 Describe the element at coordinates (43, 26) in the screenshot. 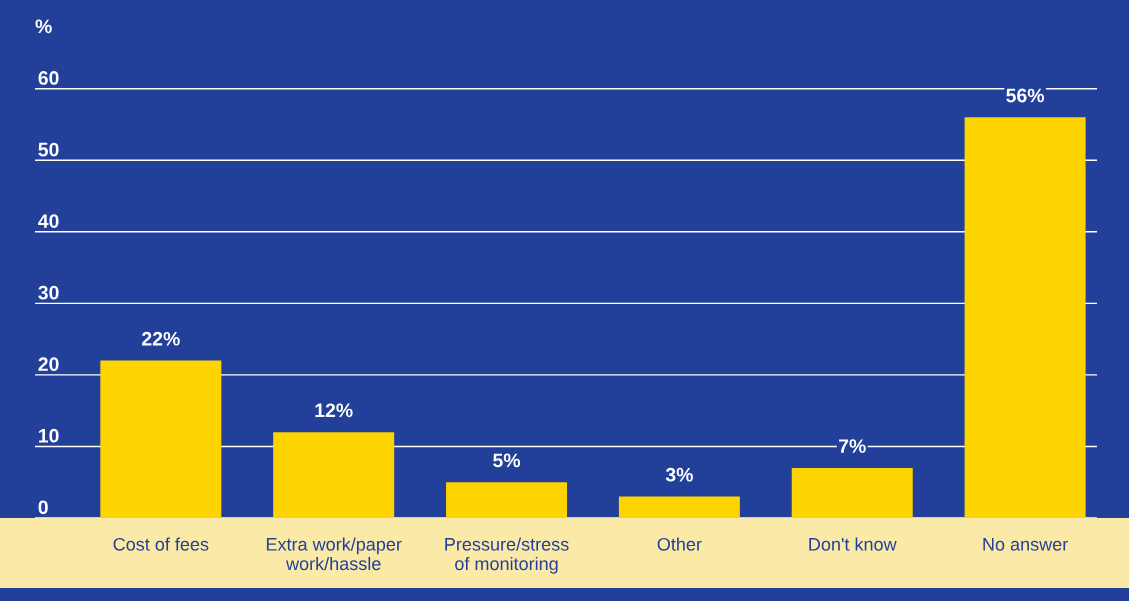

I see `y-axis-title: %` at that location.